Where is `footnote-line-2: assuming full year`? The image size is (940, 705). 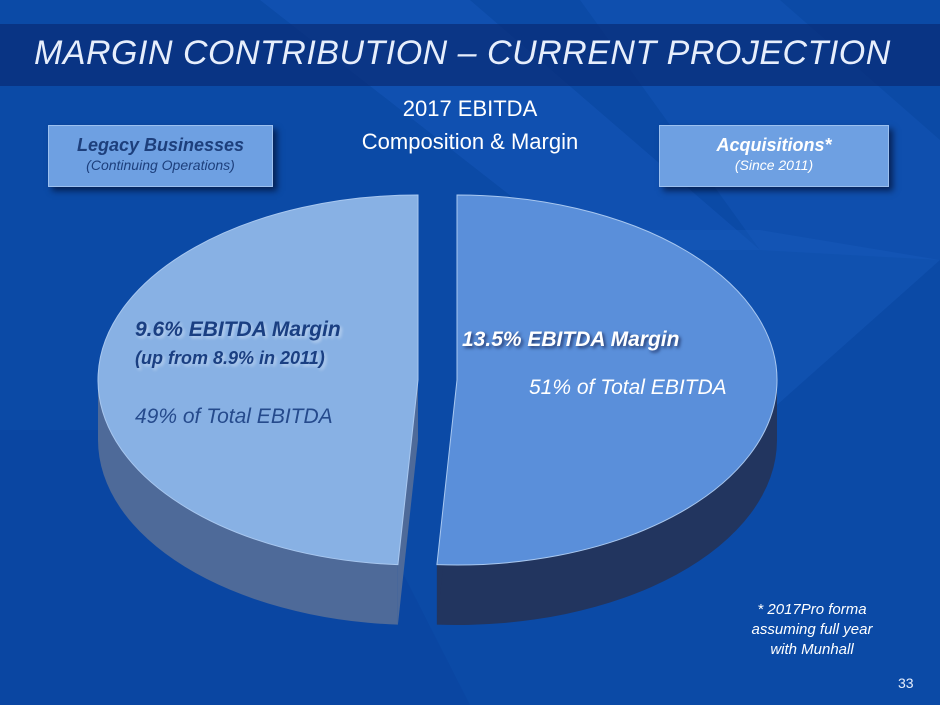
footnote-line-2: assuming full year is located at coordinates (812, 629).